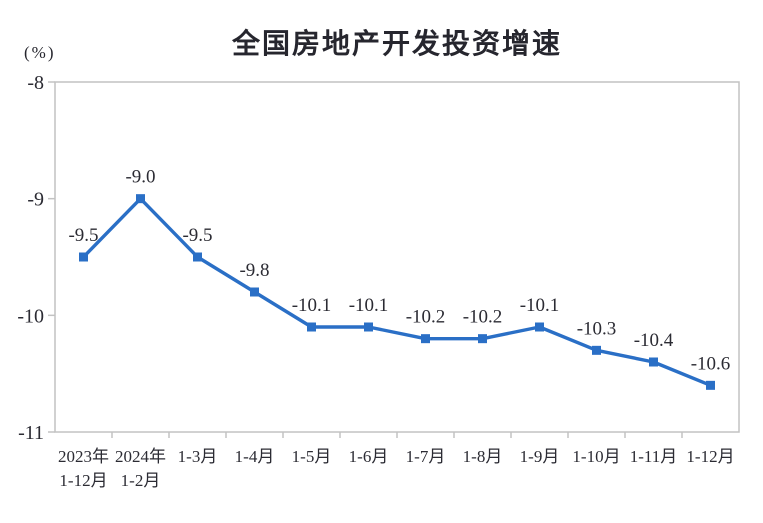 This screenshot has width=763, height=523. Describe the element at coordinates (654, 340) in the screenshot. I see `data-point-label: -10.4` at that location.